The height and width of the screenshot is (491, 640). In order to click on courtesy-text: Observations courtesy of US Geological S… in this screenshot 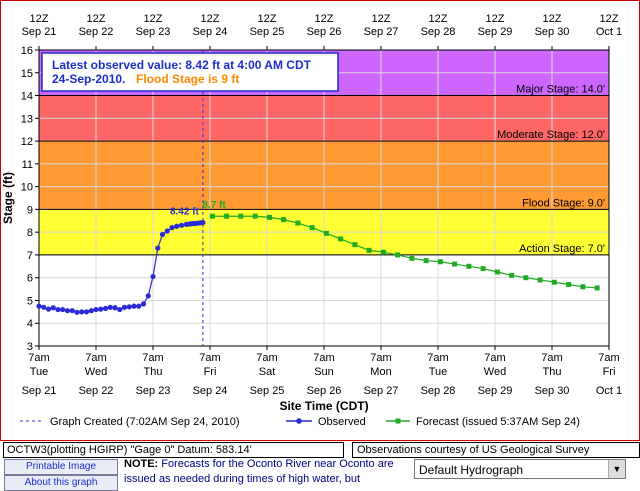, I will do `click(473, 450)`.